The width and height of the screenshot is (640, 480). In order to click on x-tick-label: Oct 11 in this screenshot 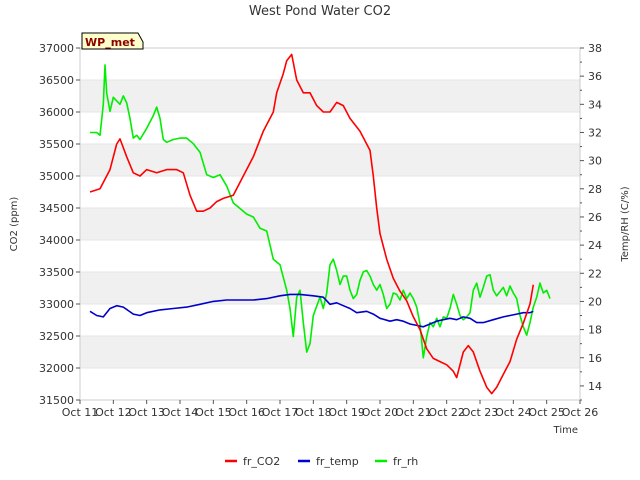, I will do `click(80, 412)`.